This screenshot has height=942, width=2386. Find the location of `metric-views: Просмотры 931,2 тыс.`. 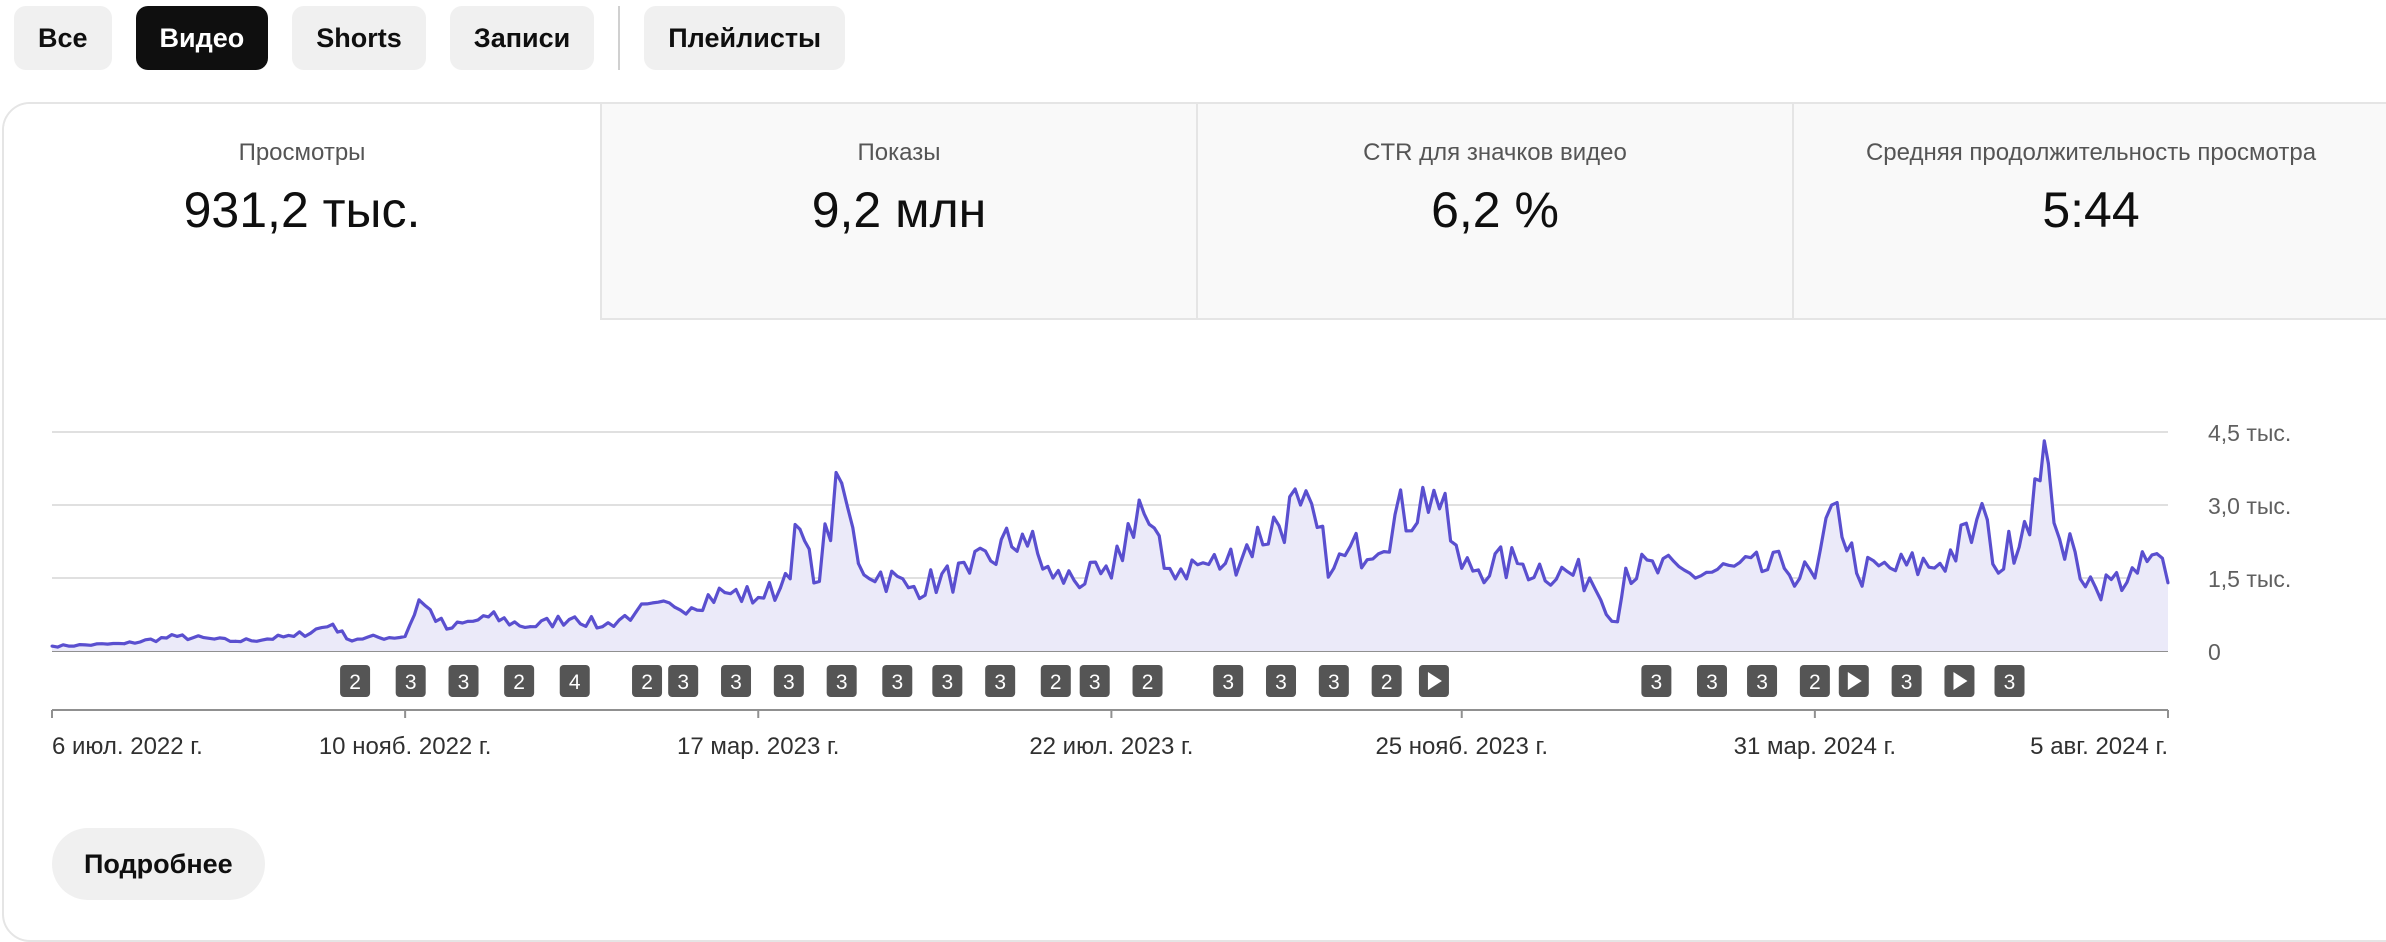

metric-views: Просмотры 931,2 тыс. is located at coordinates (302, 212).